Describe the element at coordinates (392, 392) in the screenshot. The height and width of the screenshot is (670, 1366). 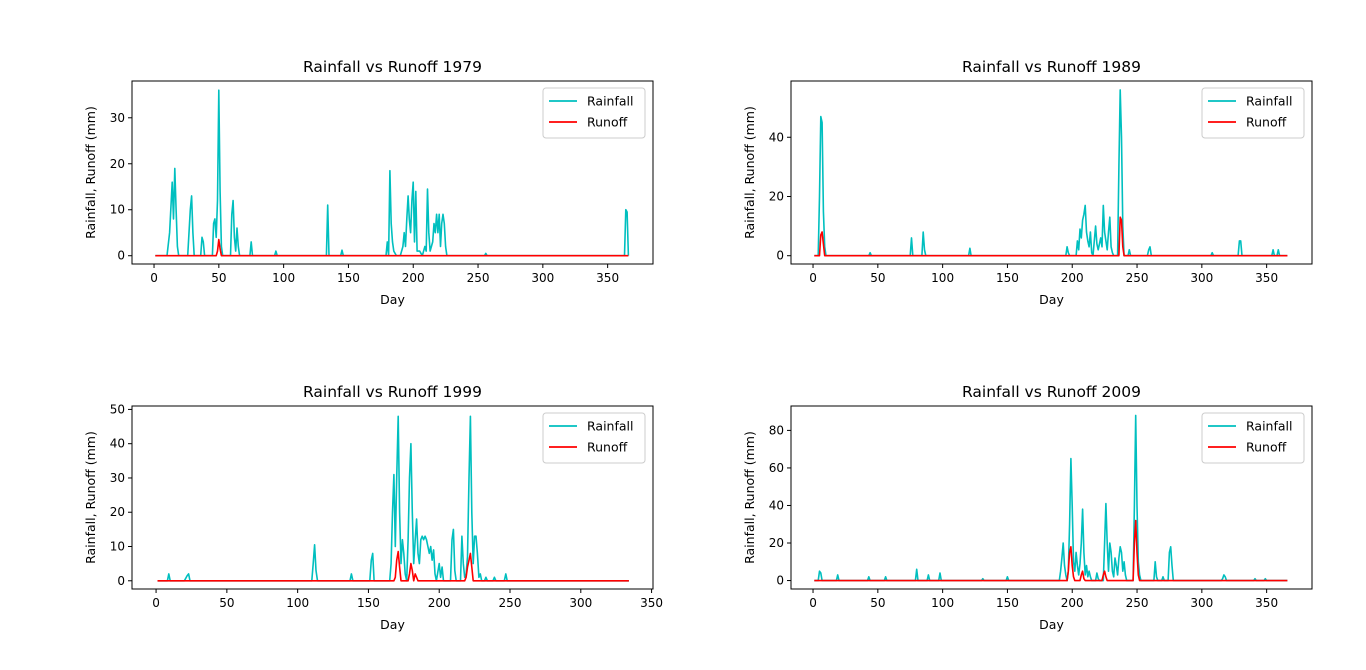
I see `chart-title: Rainfall vs Runoff 1999` at that location.